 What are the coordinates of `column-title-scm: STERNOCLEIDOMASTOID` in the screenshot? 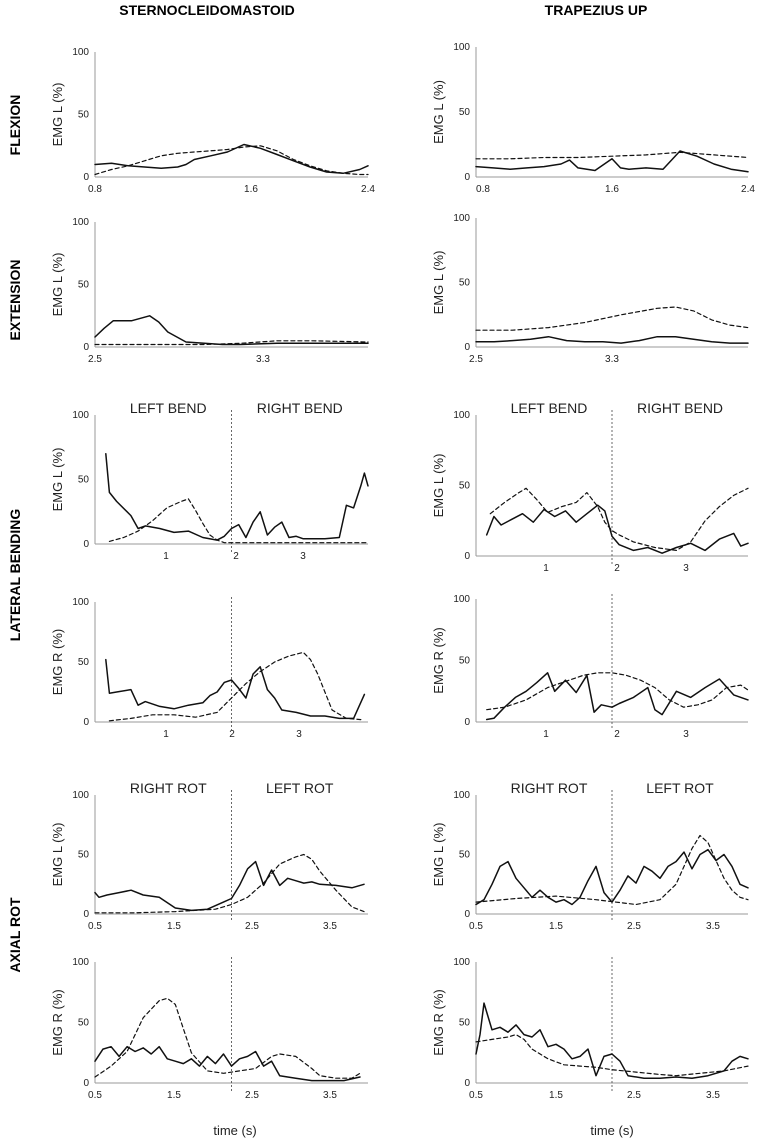 It's located at (207, 10).